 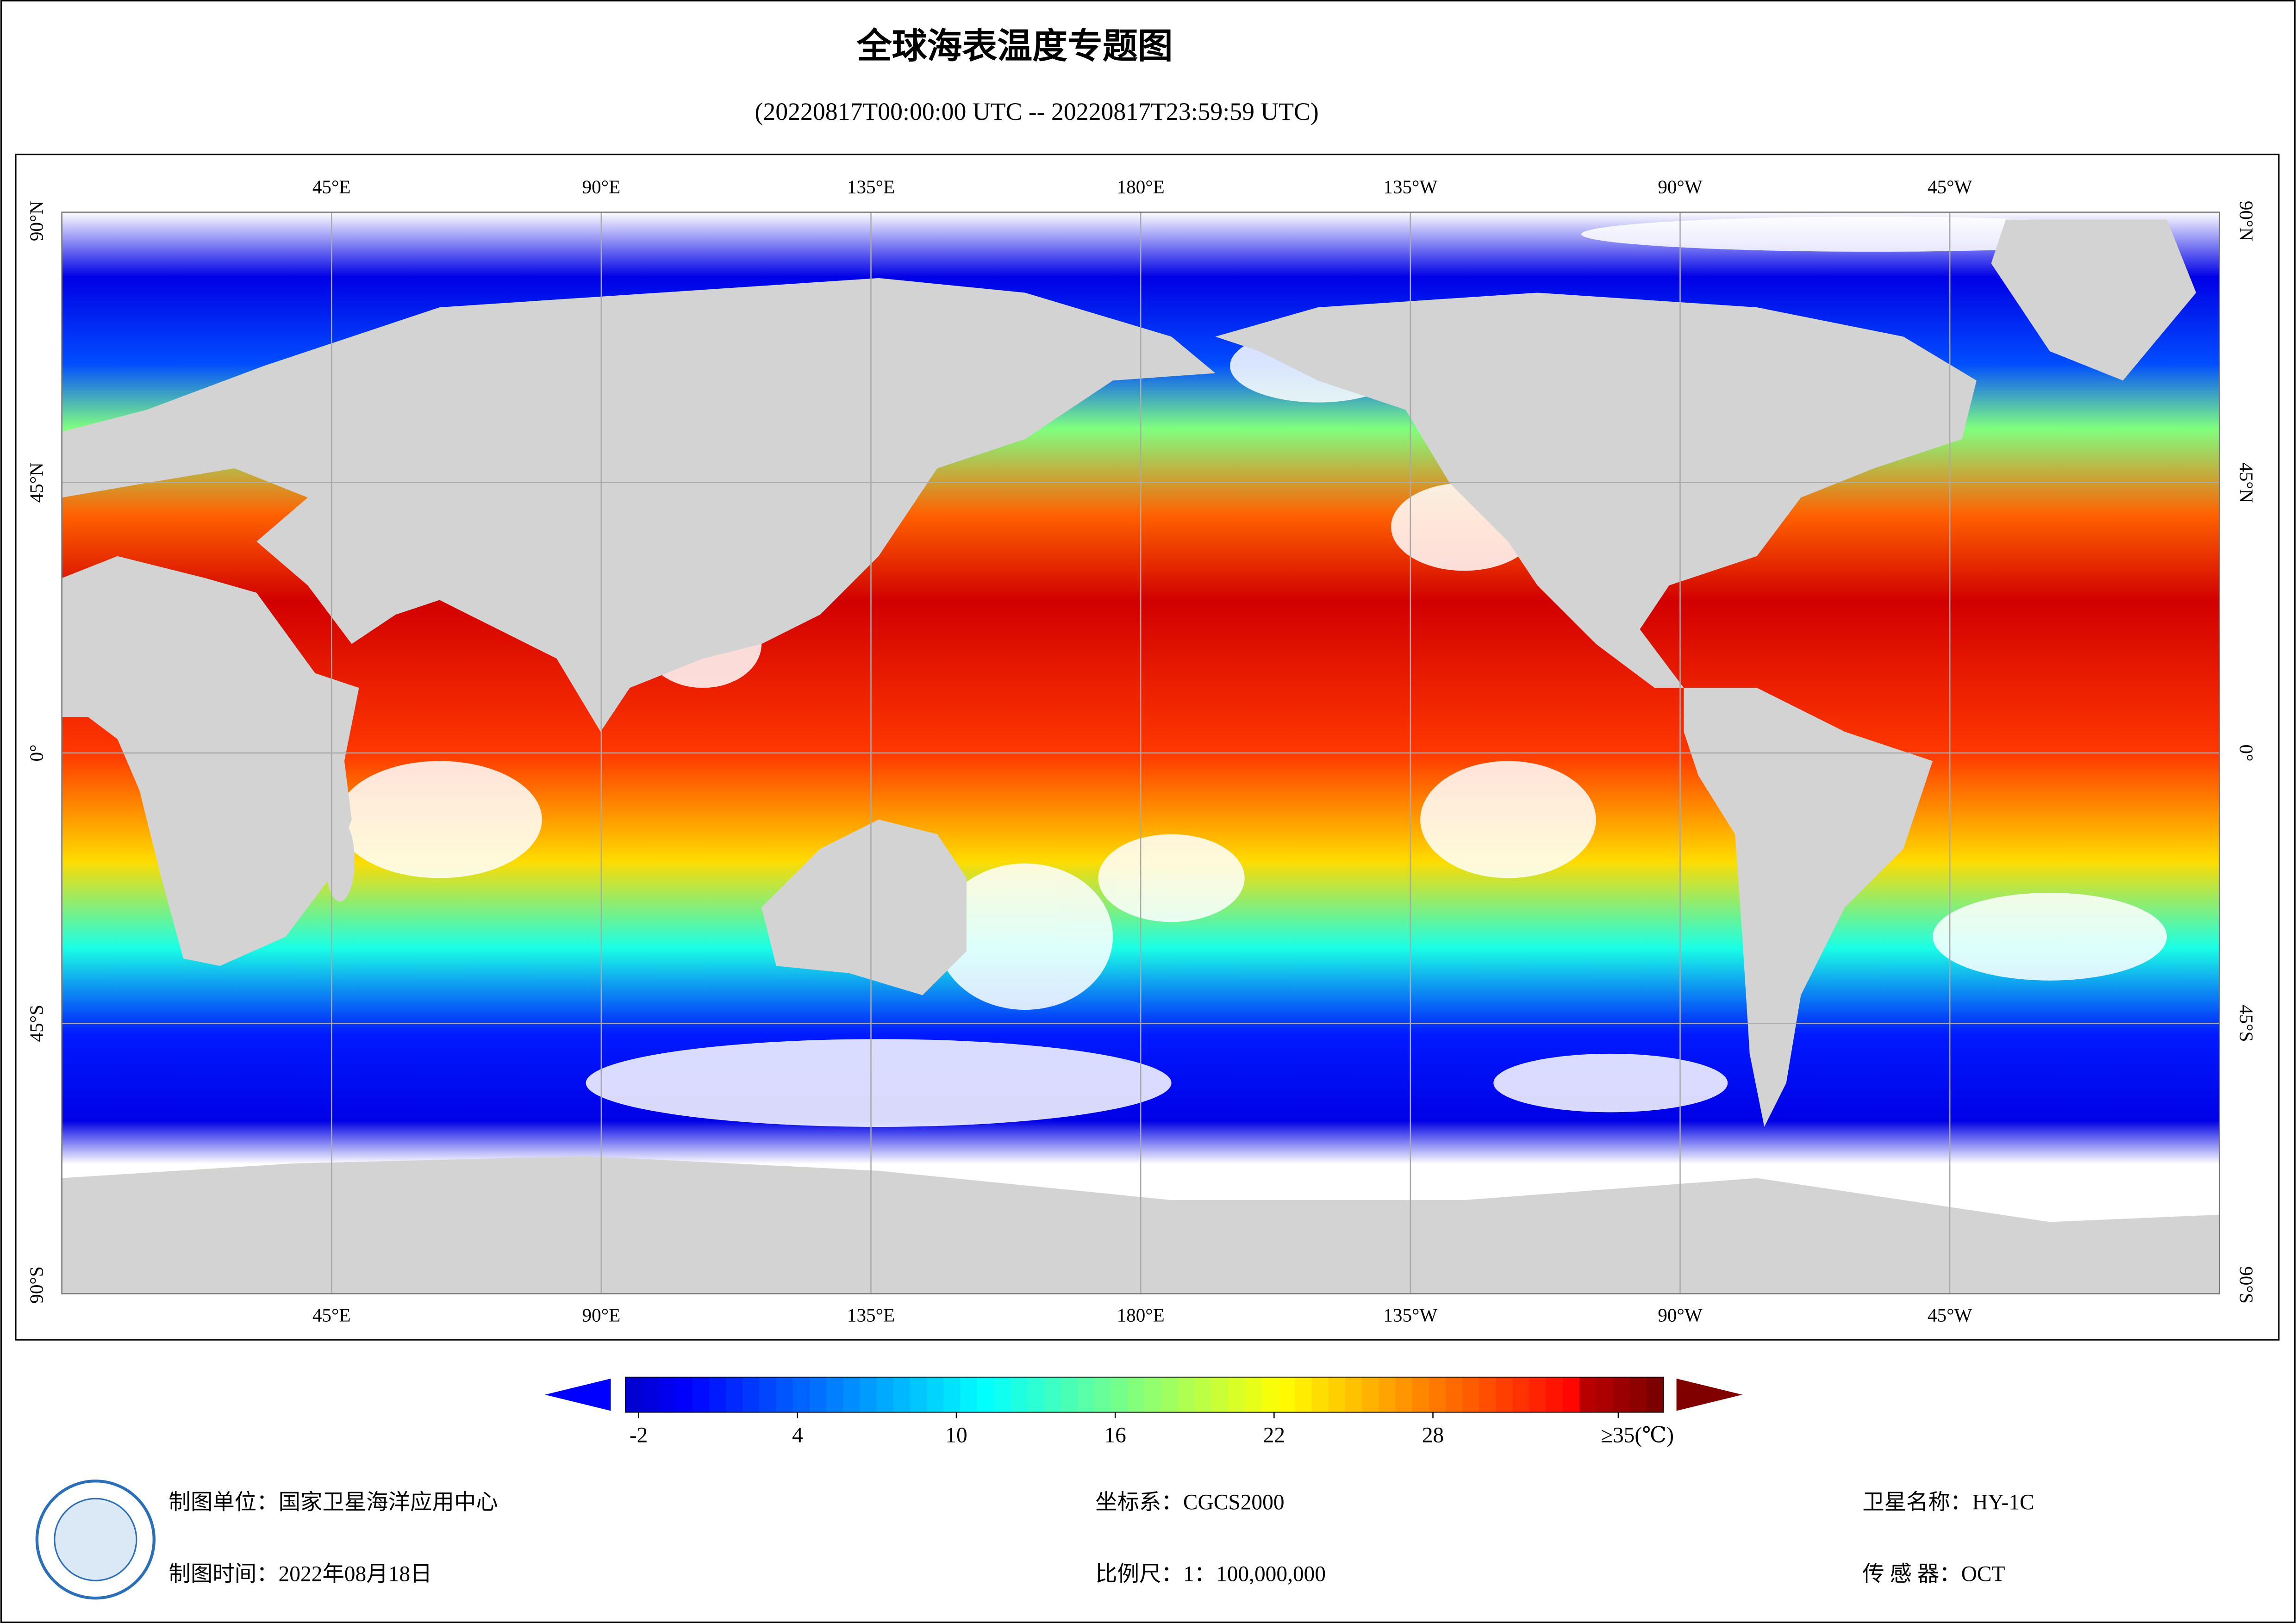 What do you see at coordinates (36, 753) in the screenshot?
I see `lat-tick-label-left: 0°` at bounding box center [36, 753].